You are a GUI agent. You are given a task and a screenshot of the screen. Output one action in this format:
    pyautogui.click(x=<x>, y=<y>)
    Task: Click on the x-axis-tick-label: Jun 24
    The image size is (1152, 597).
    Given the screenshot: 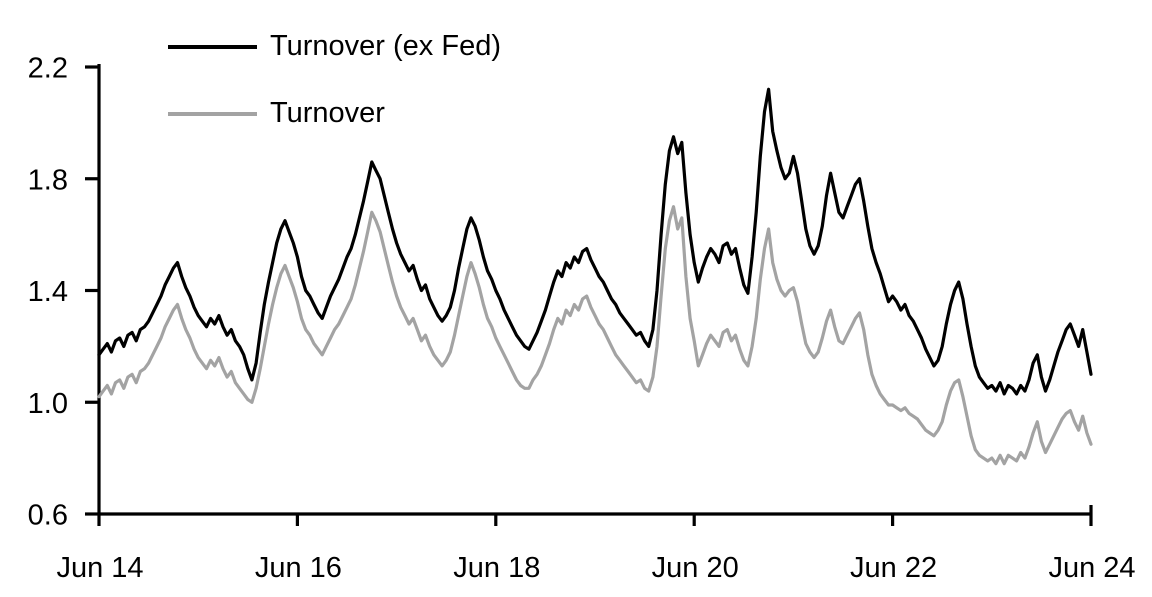 What is the action you would take?
    pyautogui.click(x=1091, y=568)
    